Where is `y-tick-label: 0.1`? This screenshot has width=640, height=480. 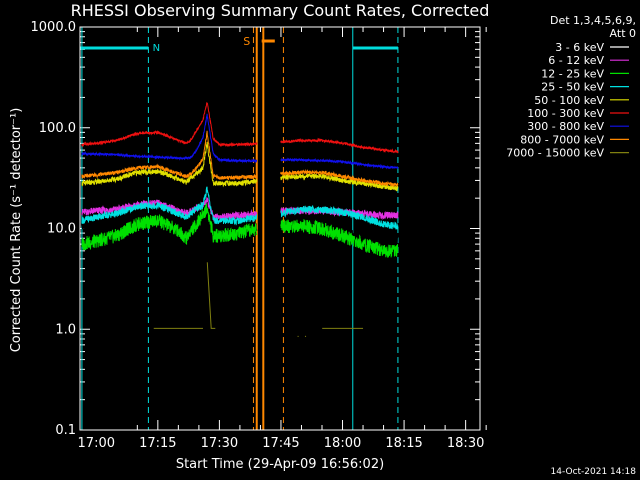
y-tick-label: 0.1 is located at coordinates (65, 430).